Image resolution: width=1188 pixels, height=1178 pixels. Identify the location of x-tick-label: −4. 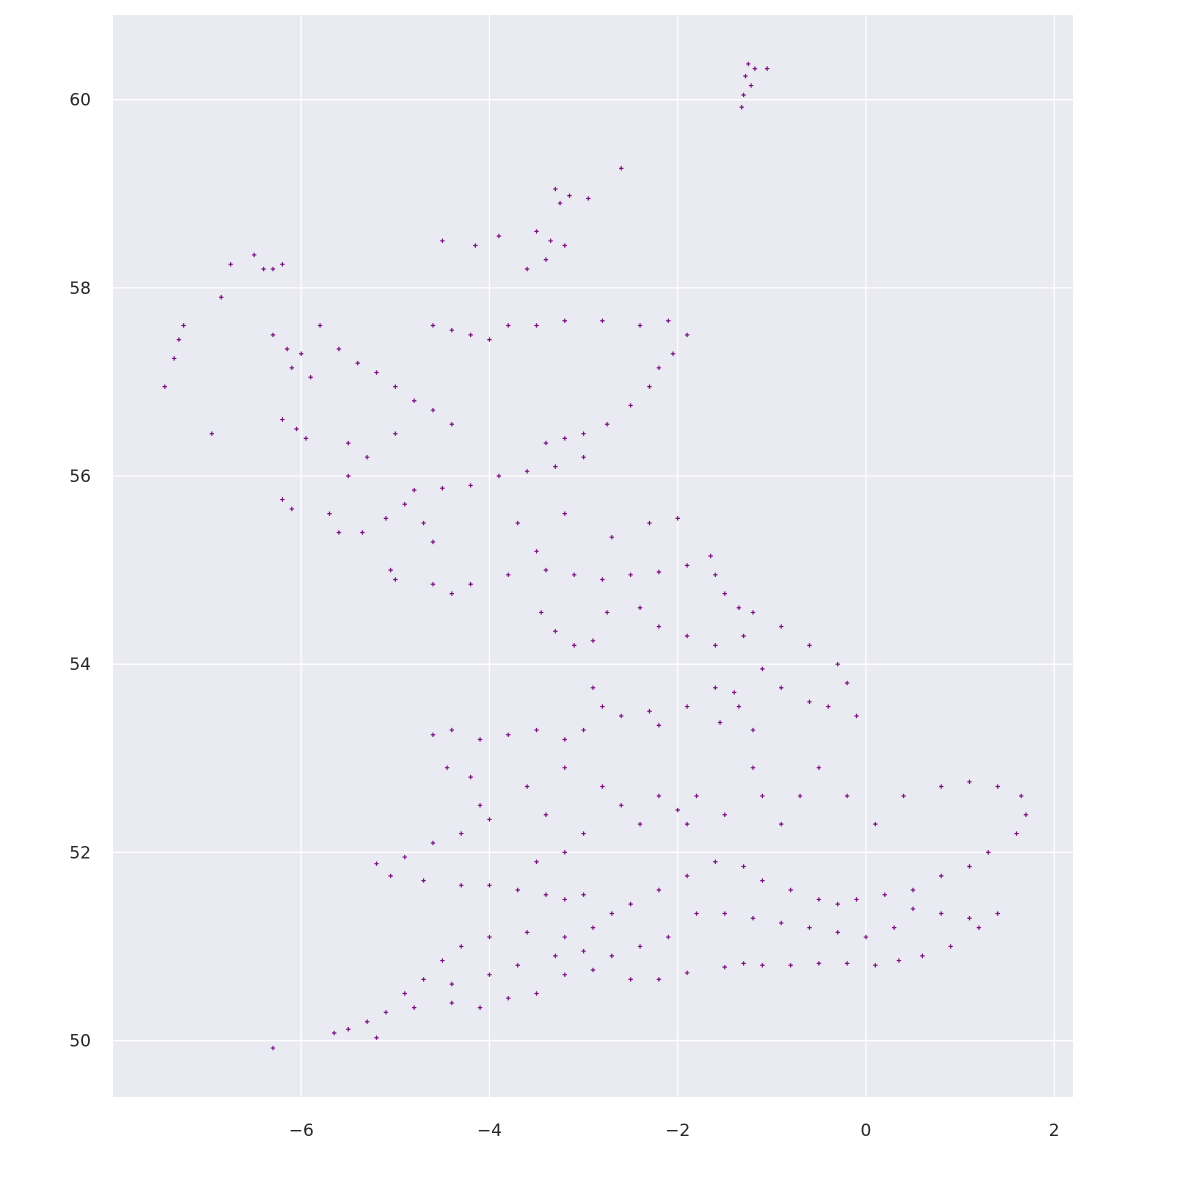
(489, 1131).